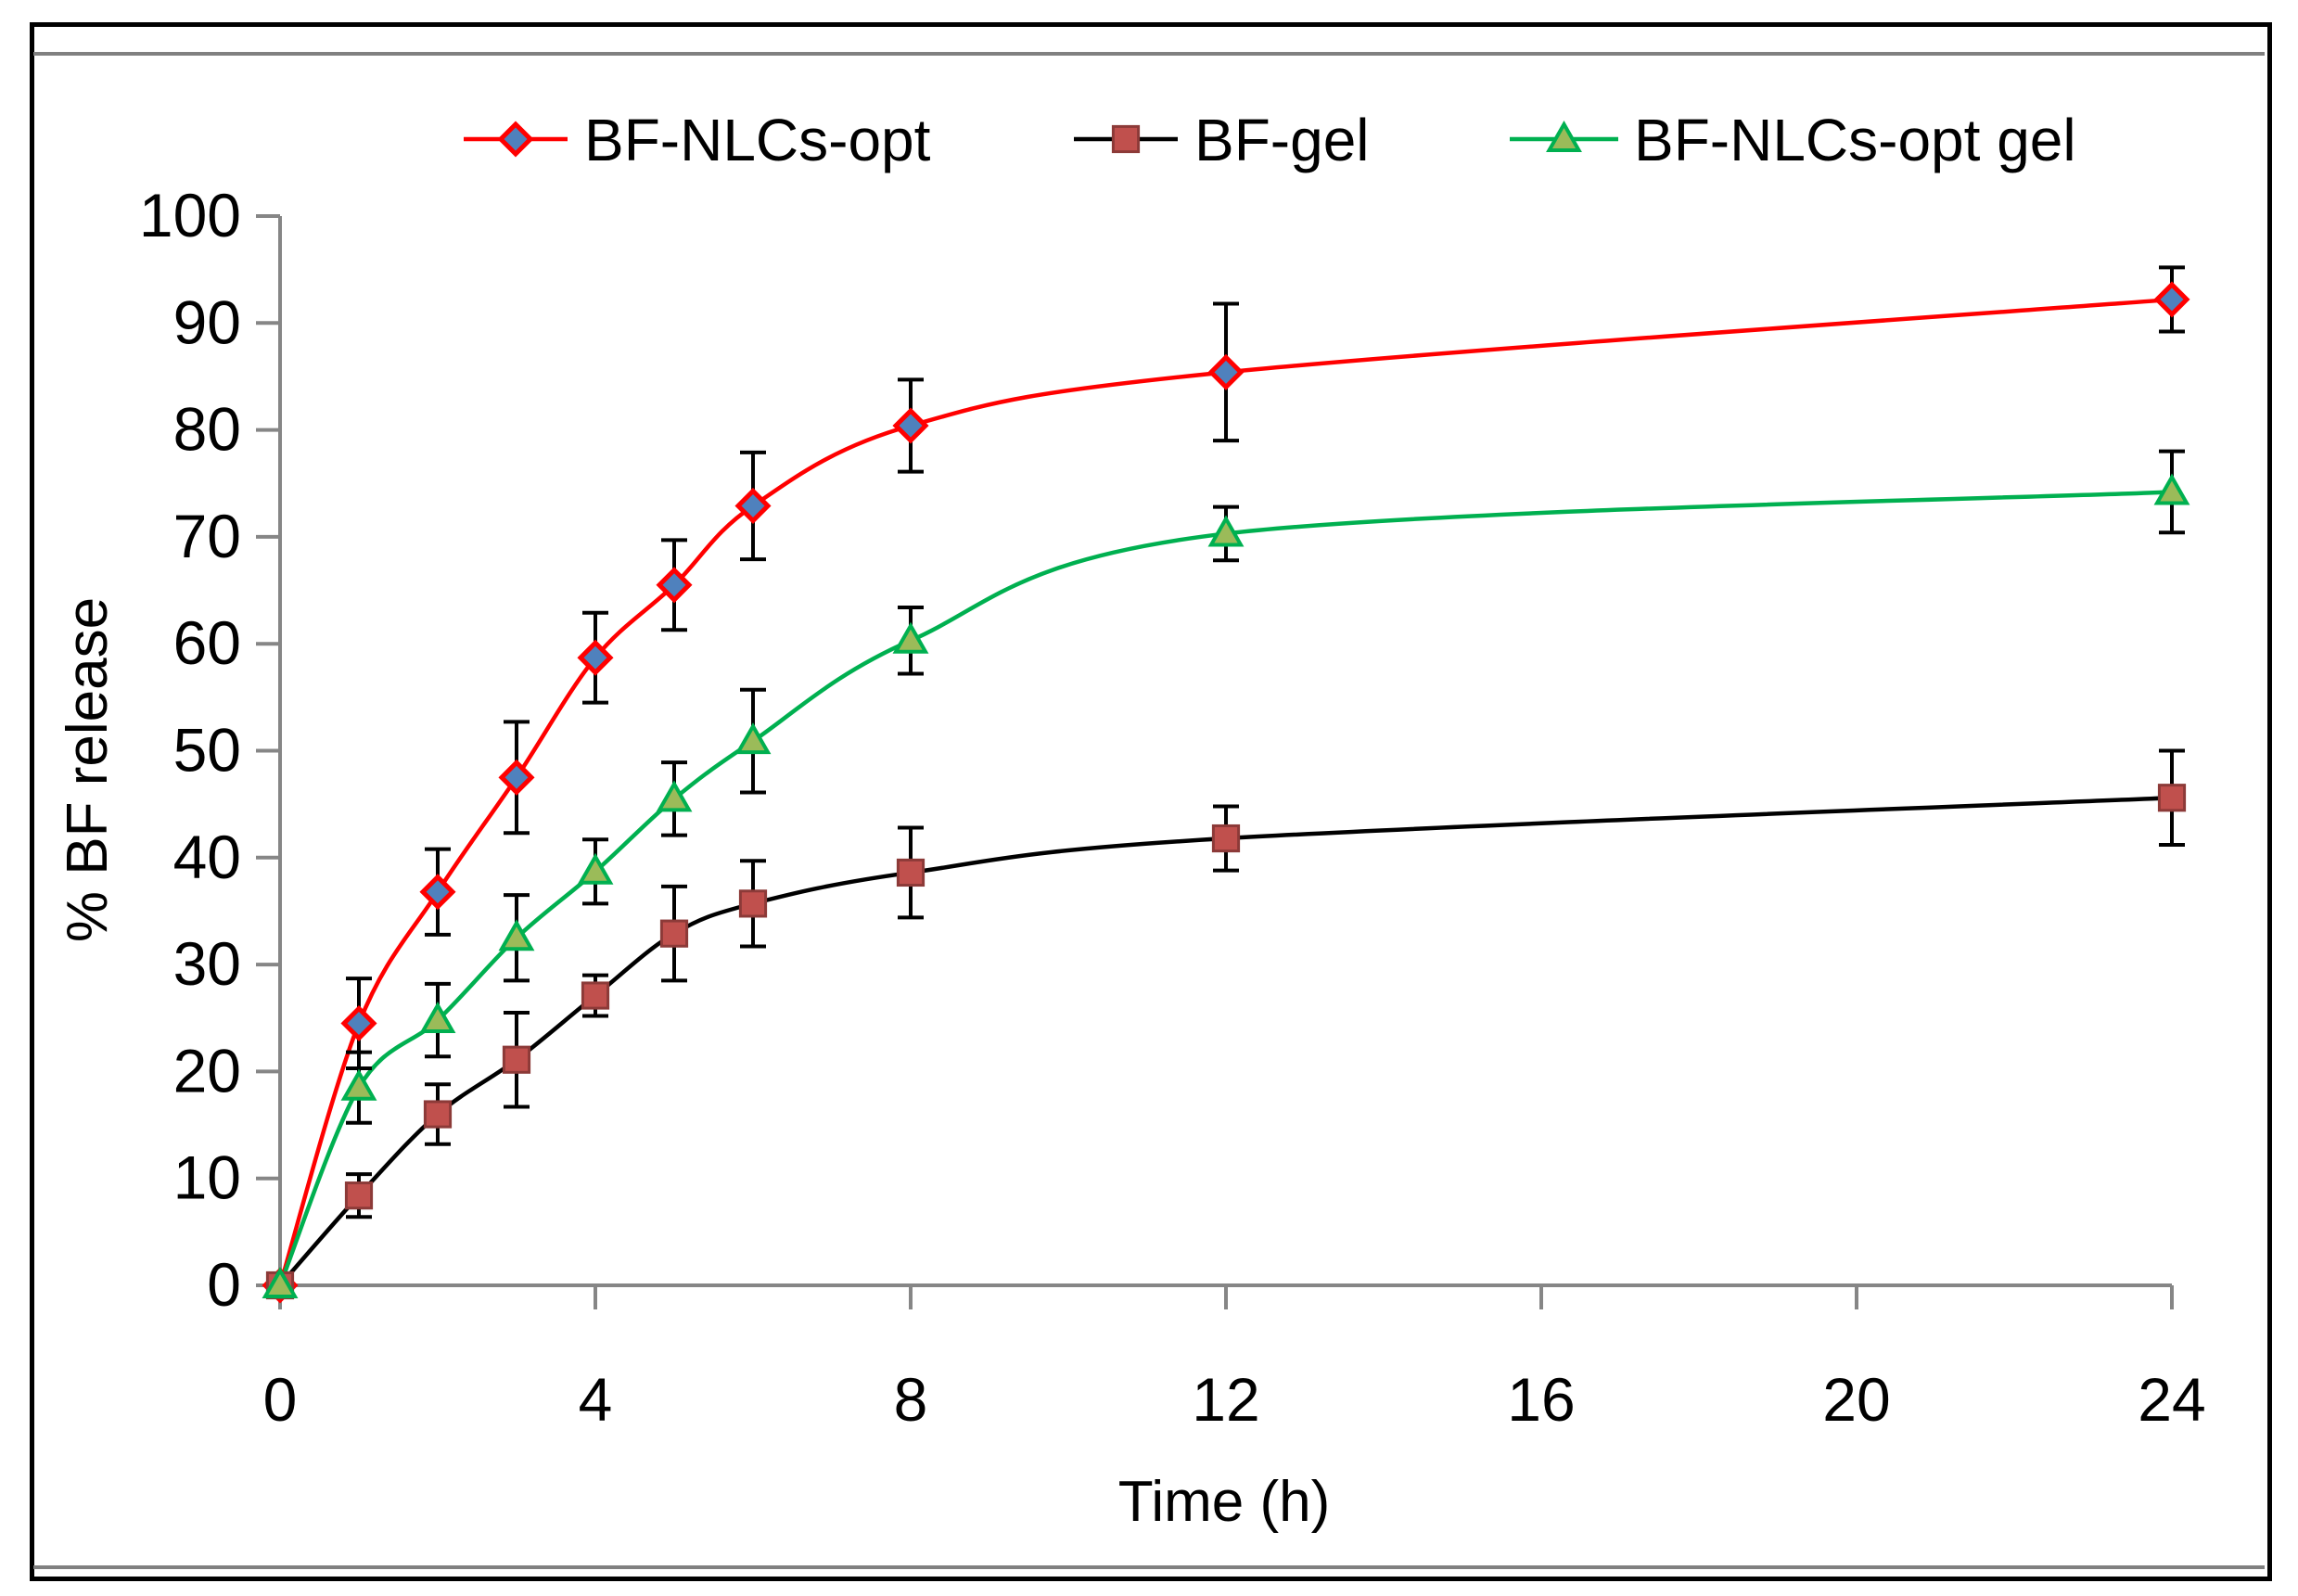 The image size is (2298, 1596). Describe the element at coordinates (207, 321) in the screenshot. I see `y-tick-label-90: 90` at that location.